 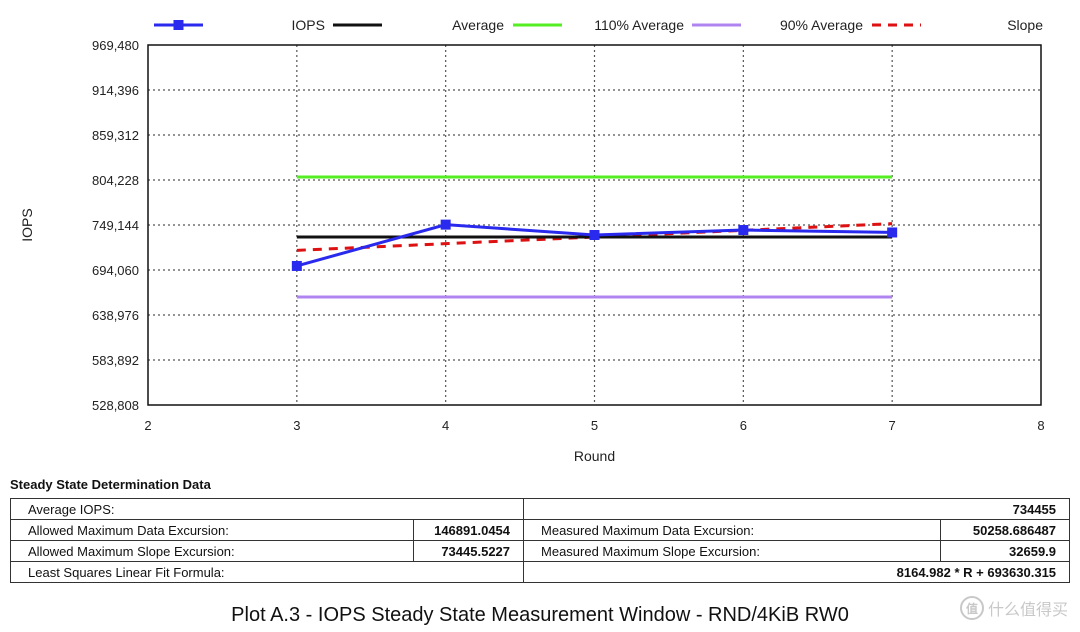 I want to click on x-tick-label: 4, so click(x=445, y=425).